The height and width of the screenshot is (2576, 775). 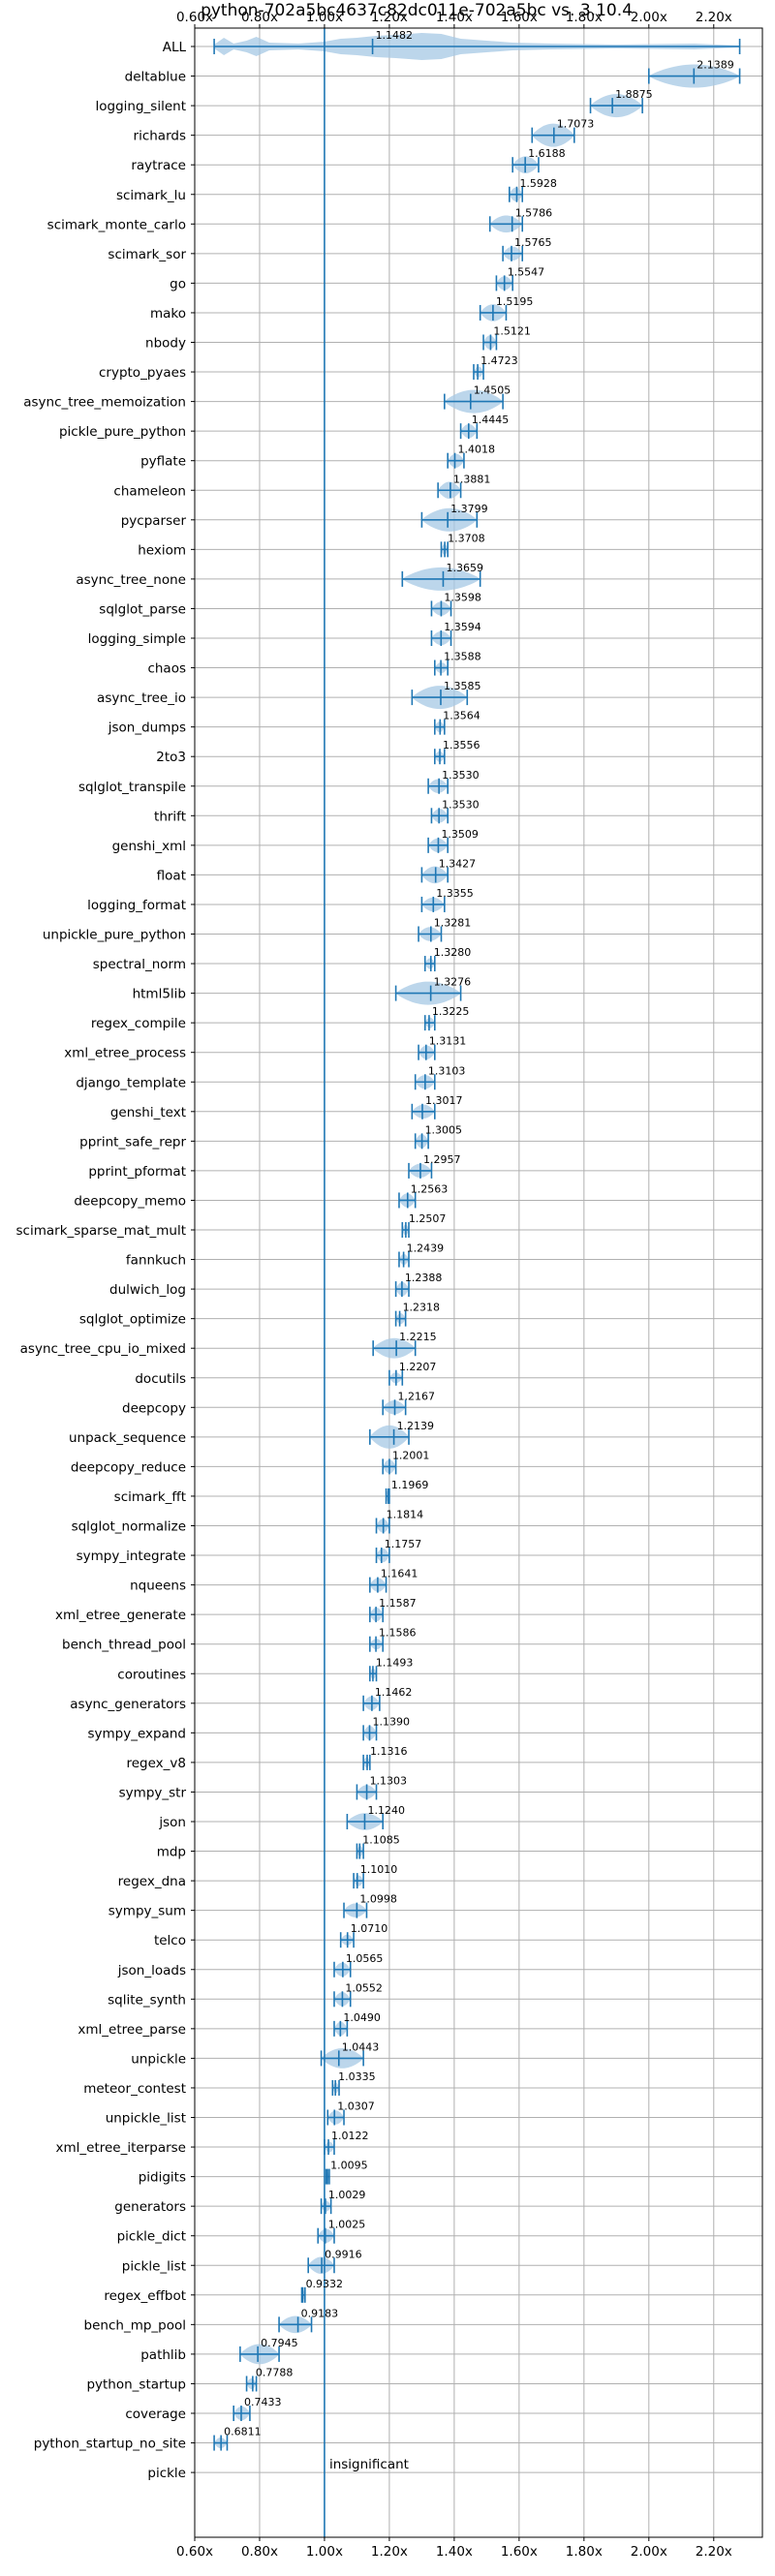 I want to click on benchmark-name-label: float, so click(x=171, y=875).